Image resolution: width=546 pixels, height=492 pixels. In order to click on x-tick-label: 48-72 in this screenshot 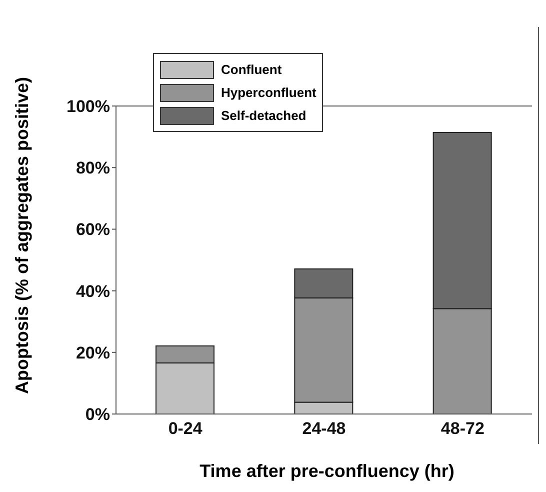, I will do `click(462, 428)`.